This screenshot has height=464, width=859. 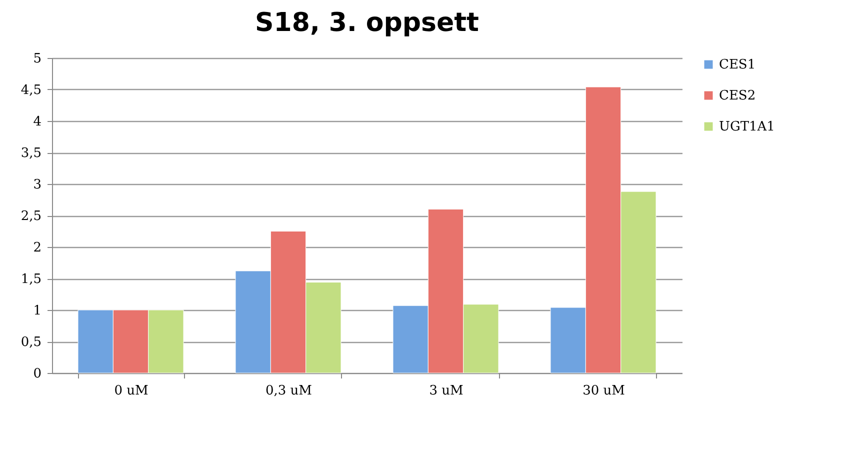 What do you see at coordinates (37, 59) in the screenshot?
I see `y-tick-label: 5` at bounding box center [37, 59].